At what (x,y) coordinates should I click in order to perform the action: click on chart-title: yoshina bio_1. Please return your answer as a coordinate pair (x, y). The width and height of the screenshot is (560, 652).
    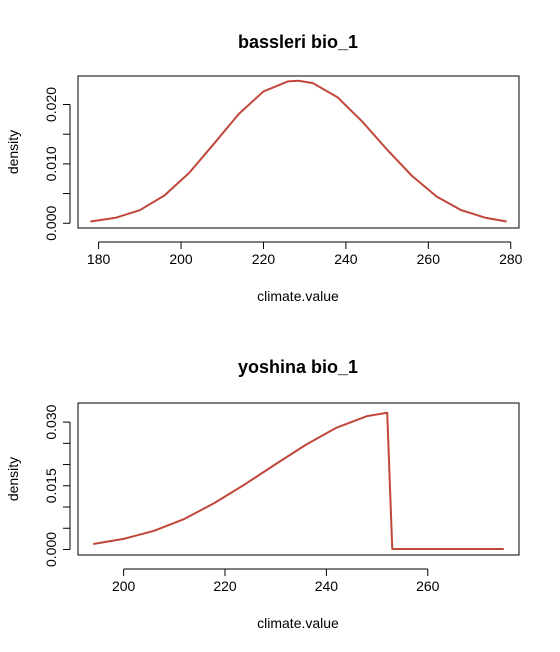
    Looking at the image, I should click on (298, 367).